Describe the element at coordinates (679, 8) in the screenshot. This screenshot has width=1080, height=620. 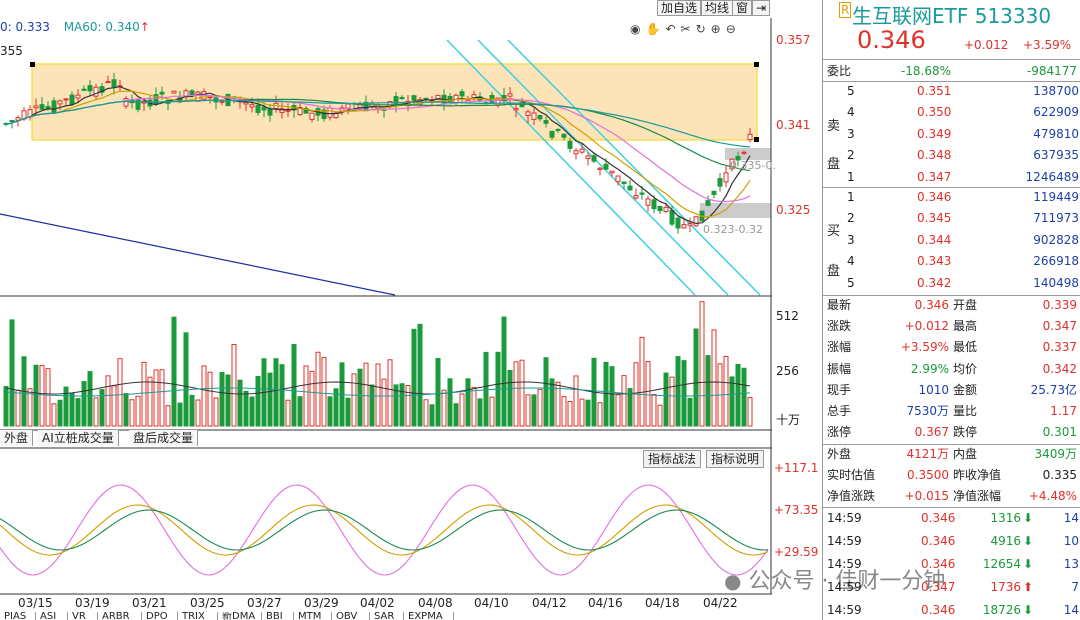
I see `add-watchlist-button: 加自选` at that location.